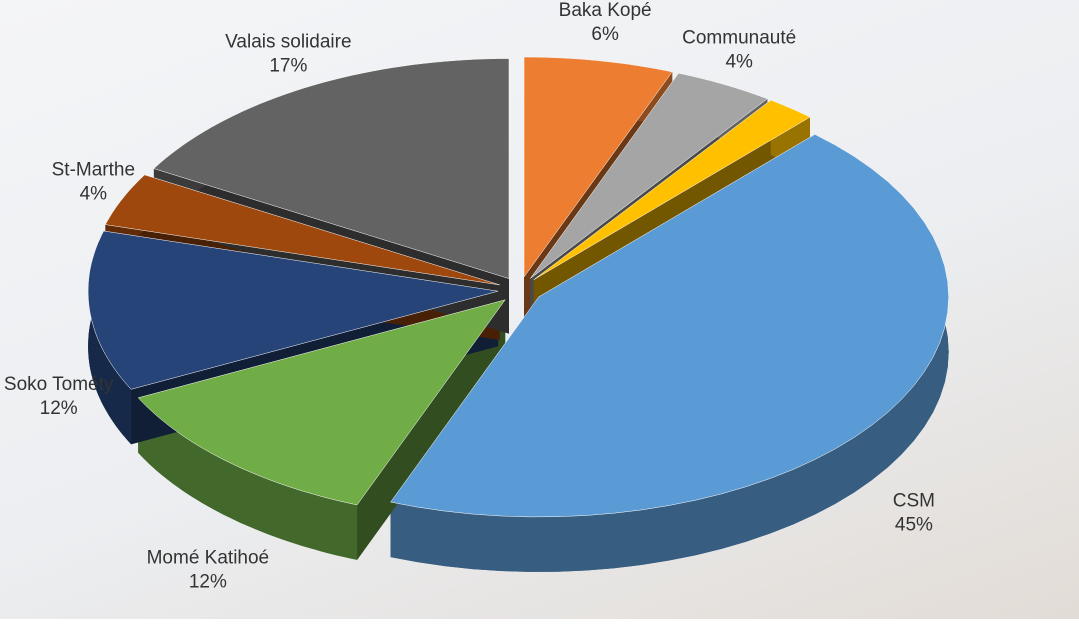 The image size is (1079, 624). What do you see at coordinates (431, 429) in the screenshot?
I see `slice-wall` at bounding box center [431, 429].